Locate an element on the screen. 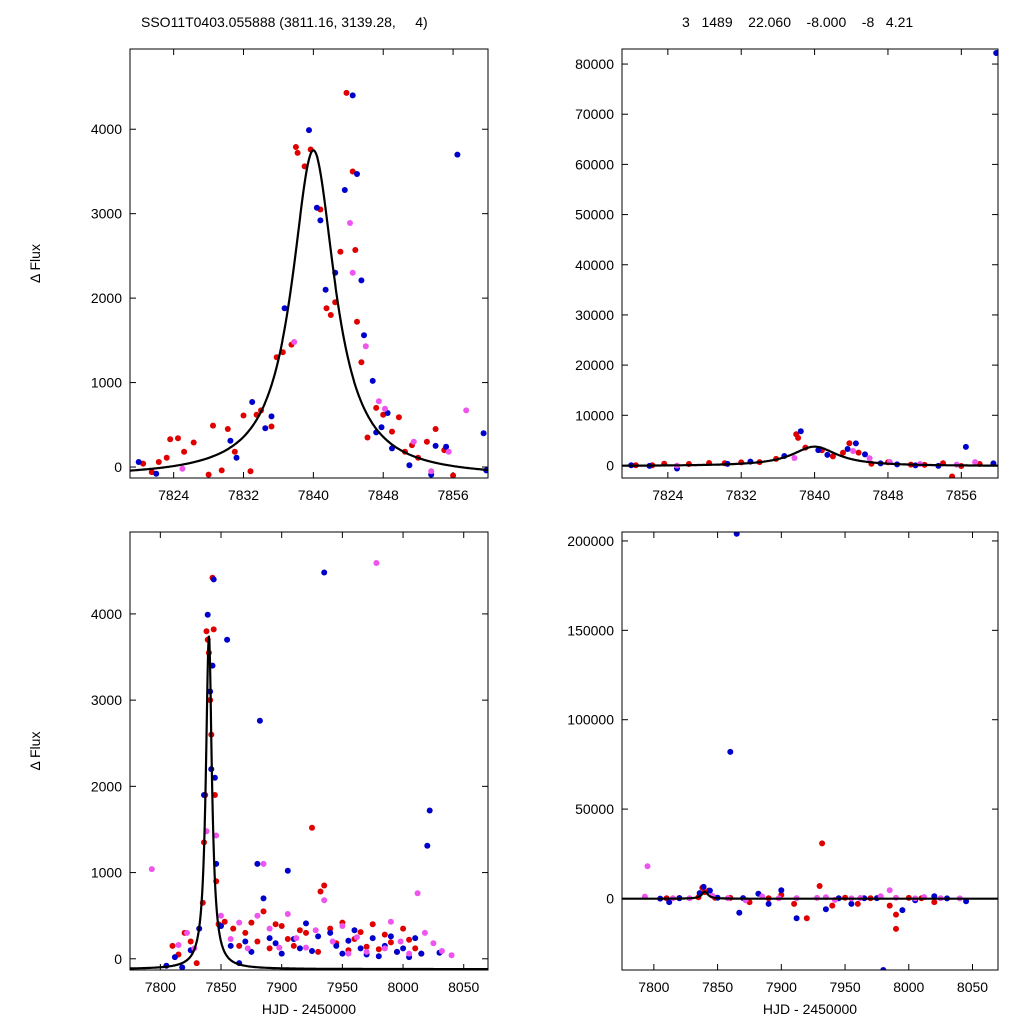  x-axis-label: HJD - 2450000 is located at coordinates (309, 1009).